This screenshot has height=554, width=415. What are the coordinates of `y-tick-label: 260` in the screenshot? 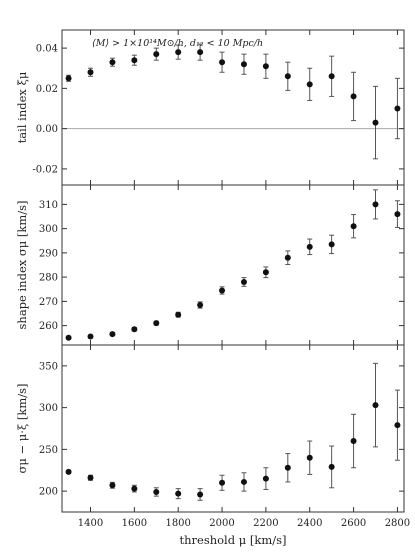 It's located at (48, 326).